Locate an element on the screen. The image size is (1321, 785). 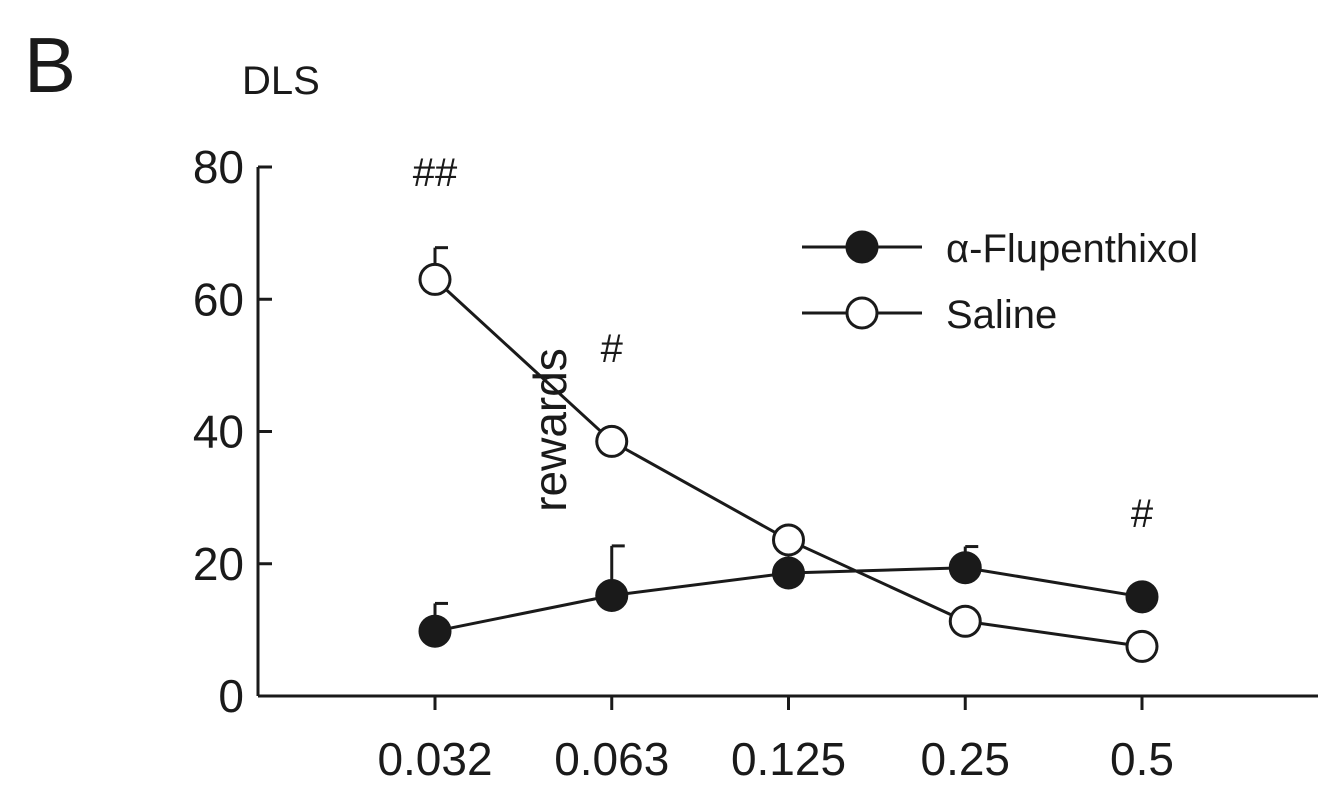
x-tick-label: 0.25 is located at coordinates (965, 759).